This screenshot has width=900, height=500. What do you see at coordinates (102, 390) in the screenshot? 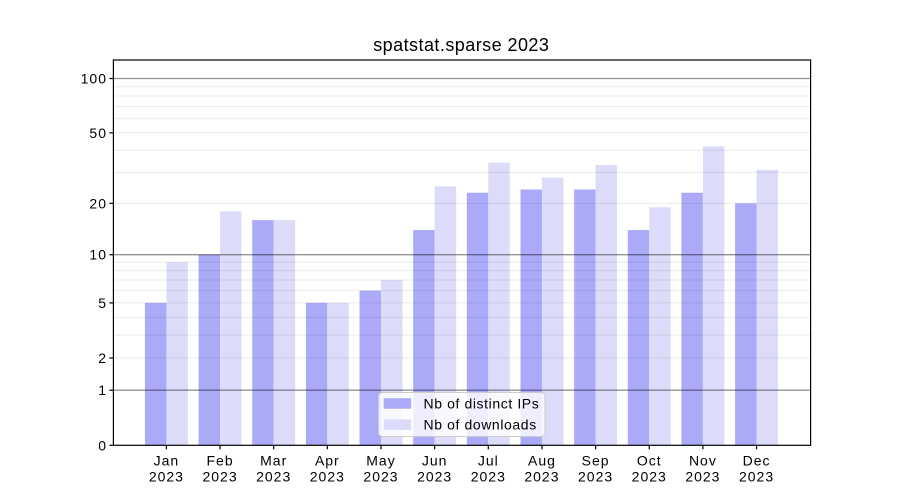
I see `svg-text: 1` at bounding box center [102, 390].